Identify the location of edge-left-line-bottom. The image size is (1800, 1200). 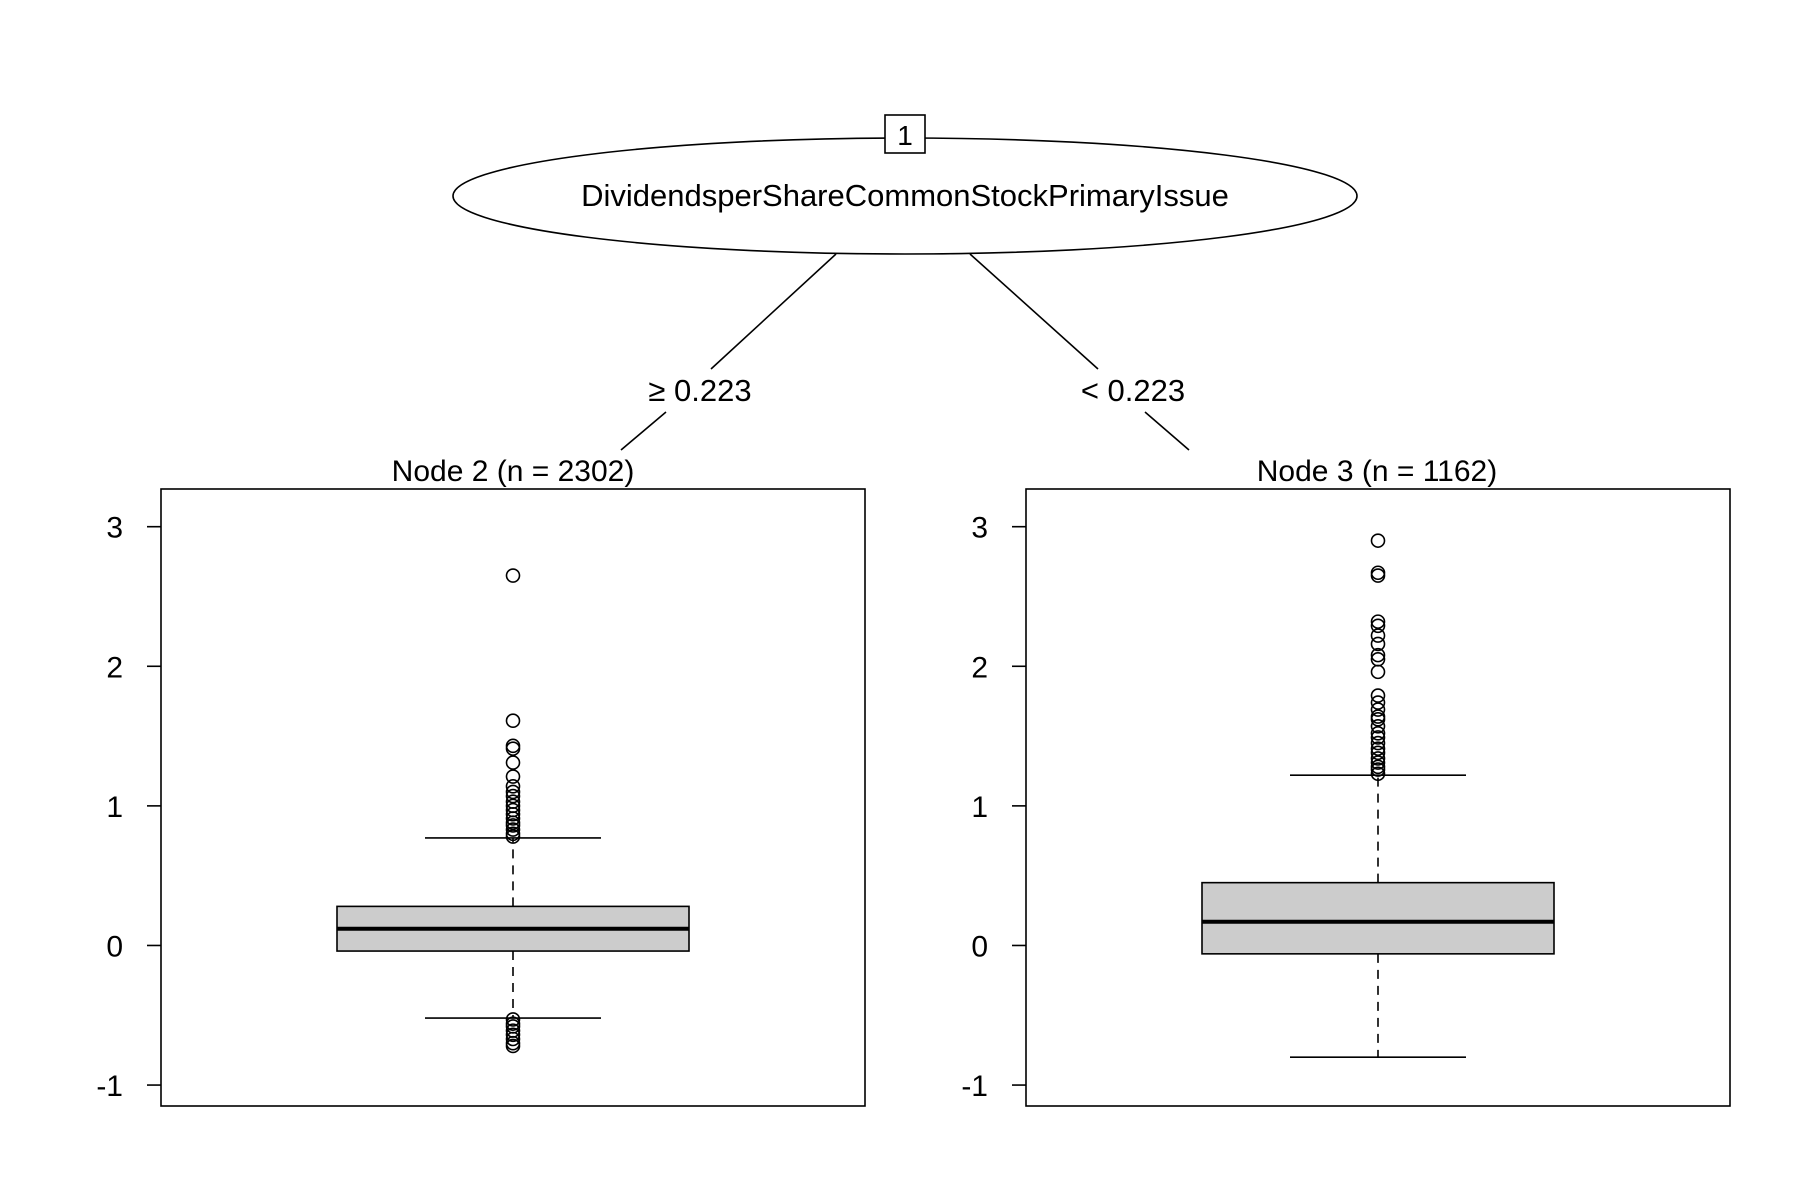
(643, 431).